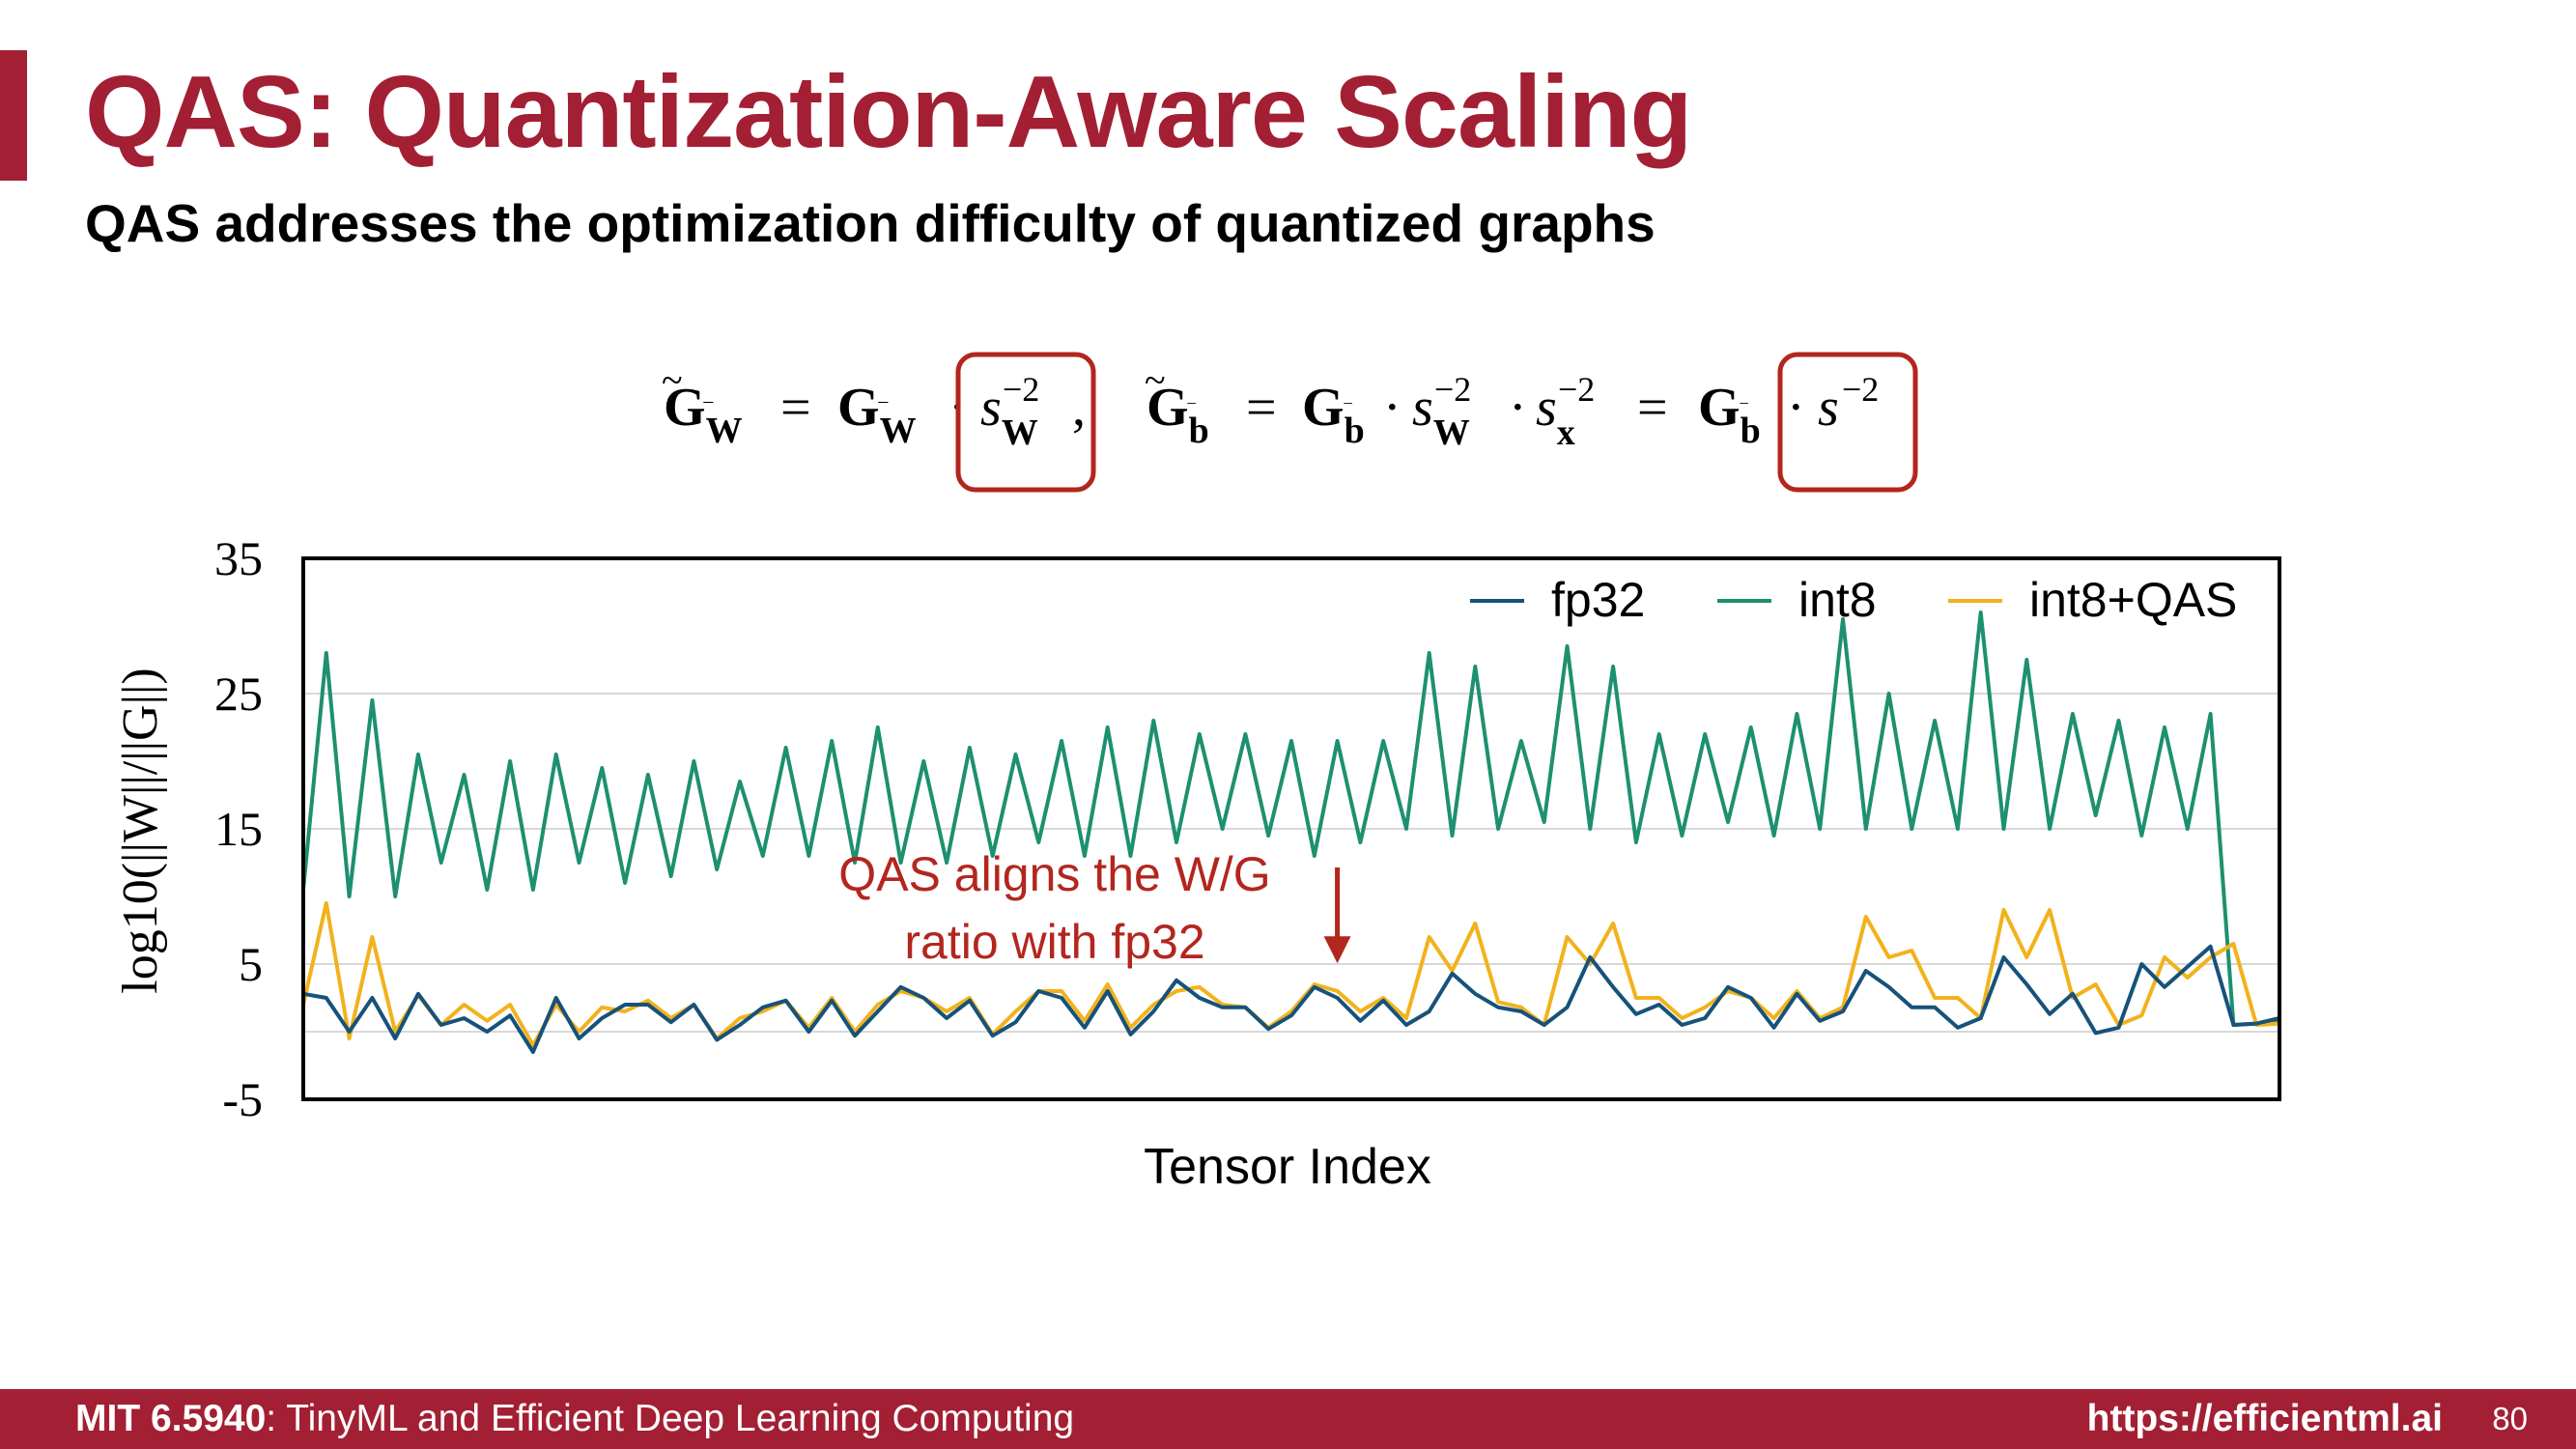 The image size is (2576, 1449). What do you see at coordinates (242, 1099) in the screenshot?
I see `y-tick-label: -5` at bounding box center [242, 1099].